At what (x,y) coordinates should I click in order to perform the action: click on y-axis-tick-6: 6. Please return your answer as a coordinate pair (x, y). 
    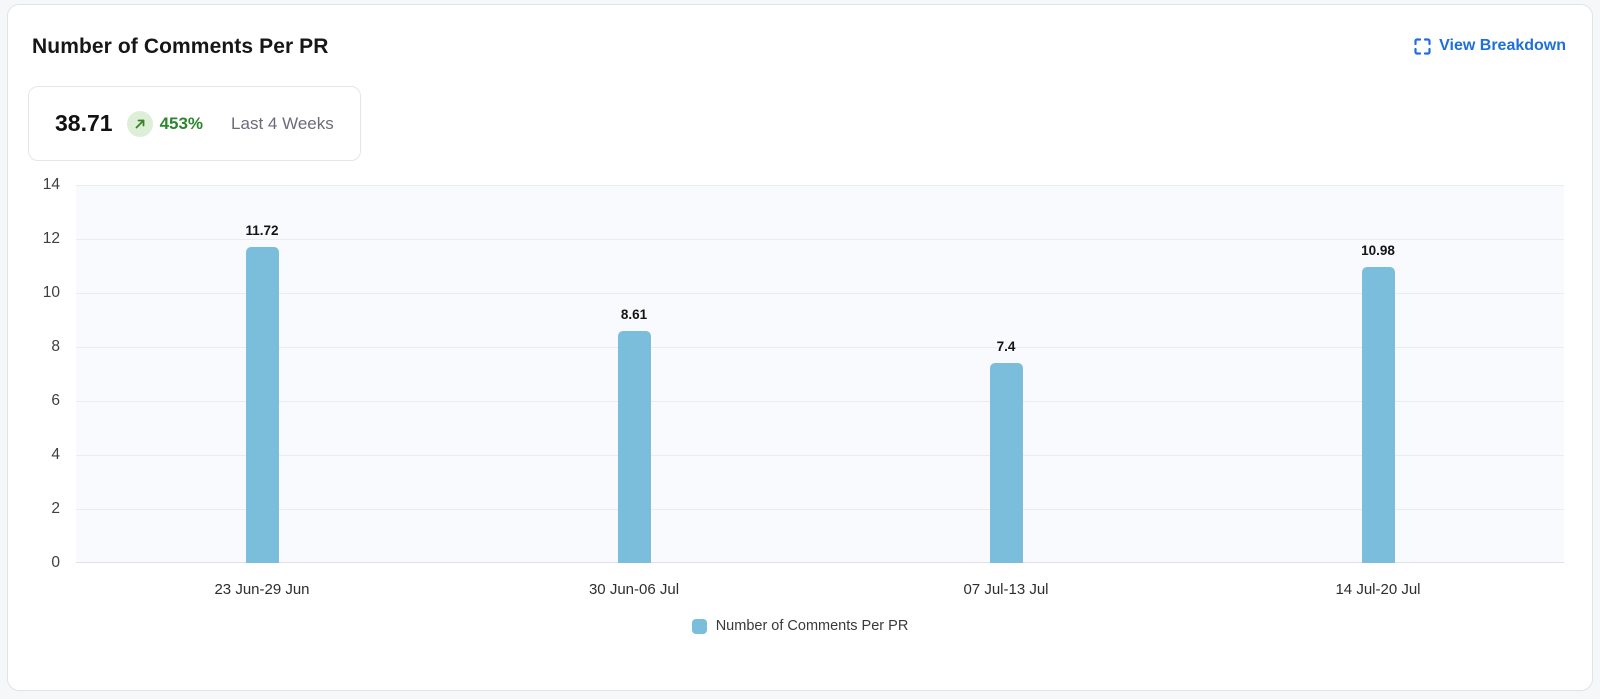
    Looking at the image, I should click on (55, 400).